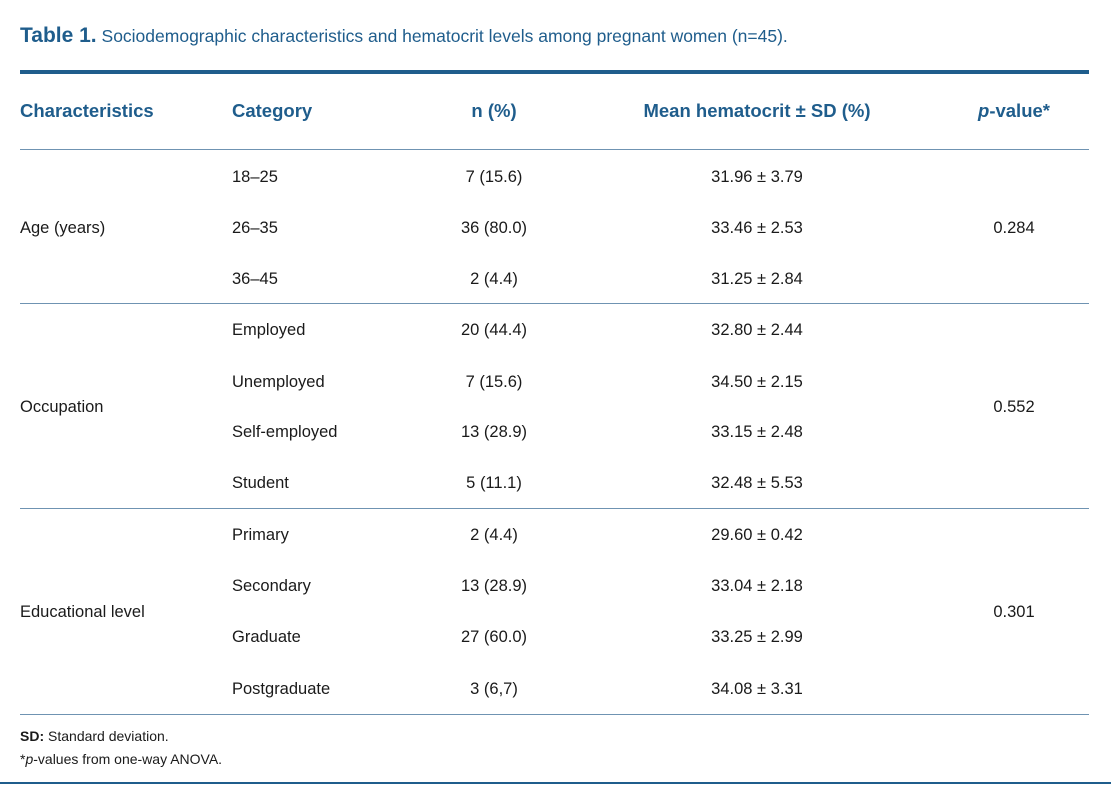 This screenshot has height=787, width=1111. I want to click on table-top-rule, so click(554, 72).